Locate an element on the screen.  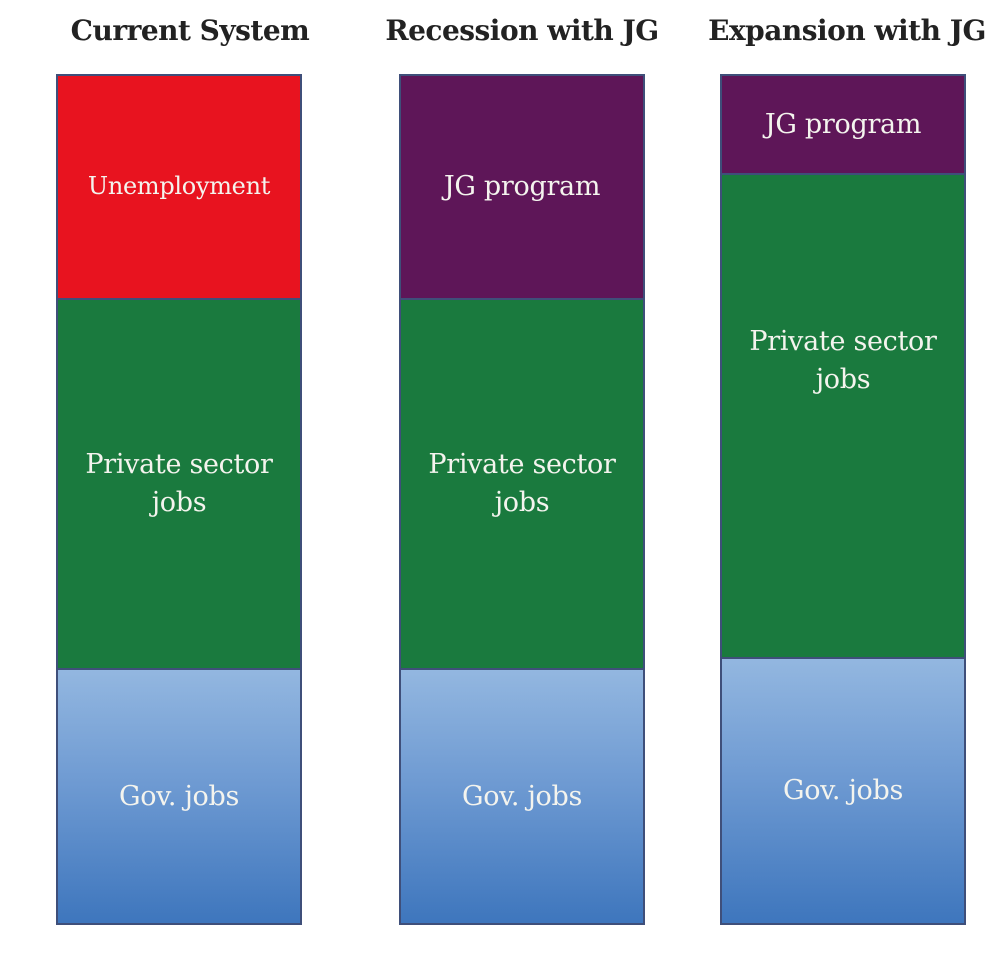
column-title-current-system: Current System is located at coordinates (190, 30).